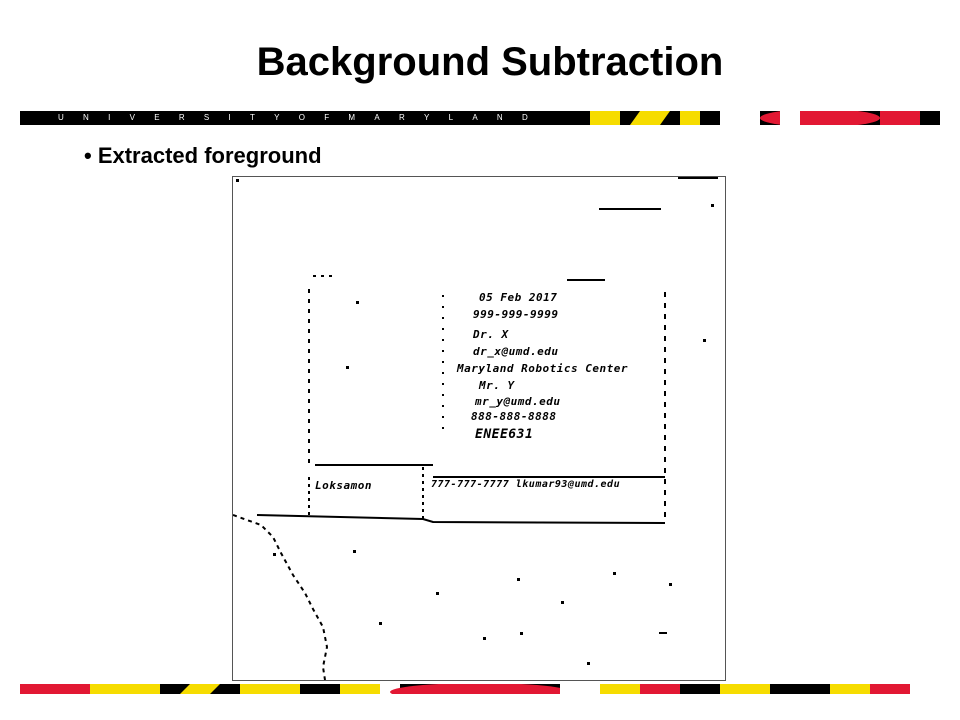 The width and height of the screenshot is (960, 720). What do you see at coordinates (516, 314) in the screenshot?
I see `handwritten-line-phone: 999-999-9999` at bounding box center [516, 314].